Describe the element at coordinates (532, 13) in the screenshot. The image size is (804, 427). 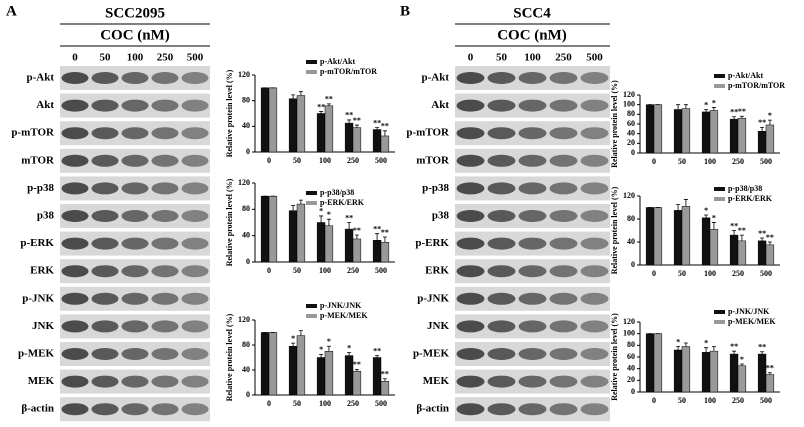
I see `cell-line: SCC4` at that location.